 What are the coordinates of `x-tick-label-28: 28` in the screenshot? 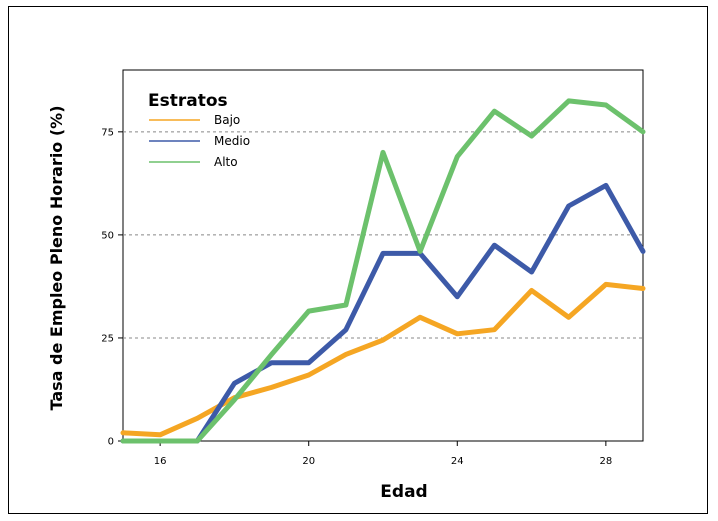 It's located at (605, 461).